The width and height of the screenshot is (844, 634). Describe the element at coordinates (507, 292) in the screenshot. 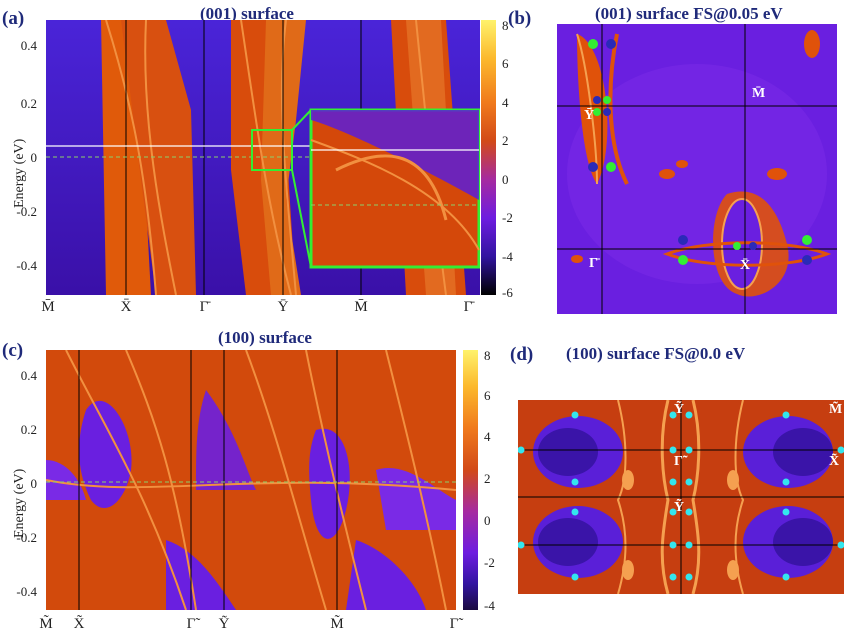

I see `colorbar-a-tick: -6` at that location.